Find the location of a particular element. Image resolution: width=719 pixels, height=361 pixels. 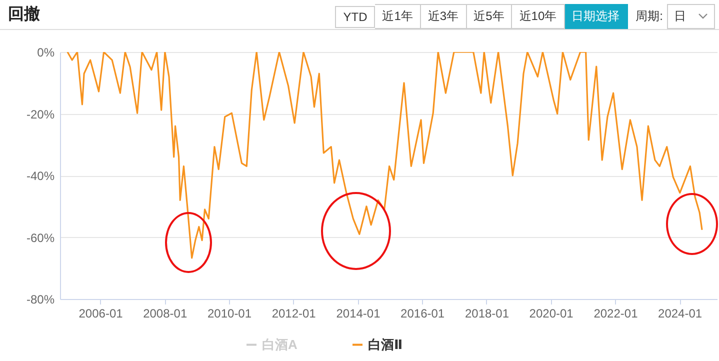

chart-title: 回撤 is located at coordinates (24, 14).